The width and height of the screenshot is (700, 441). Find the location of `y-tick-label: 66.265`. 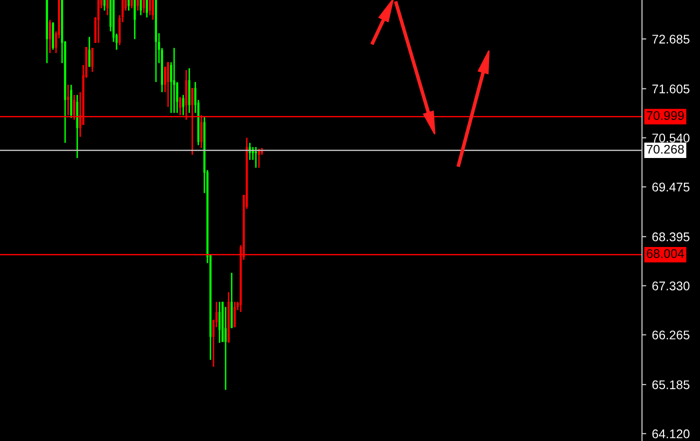

y-tick-label: 66.265 is located at coordinates (671, 335).